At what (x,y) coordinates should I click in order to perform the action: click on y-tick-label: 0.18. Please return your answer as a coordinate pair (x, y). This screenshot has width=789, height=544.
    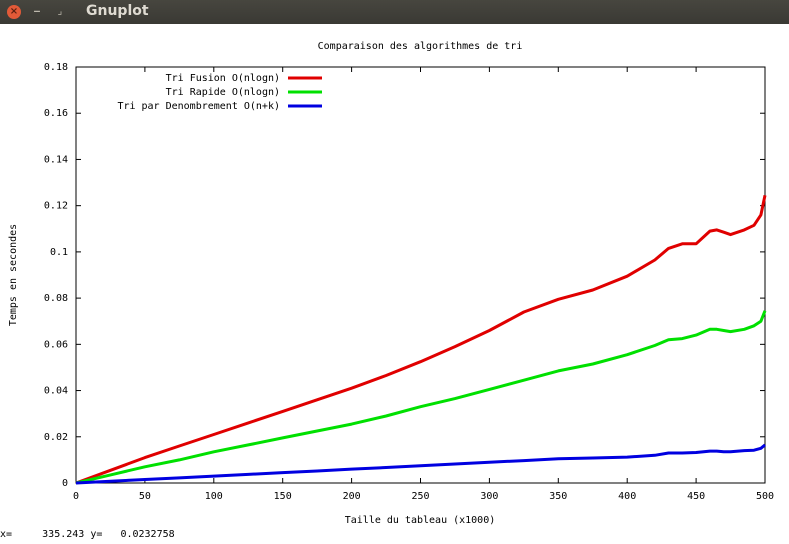
    Looking at the image, I should click on (56, 67).